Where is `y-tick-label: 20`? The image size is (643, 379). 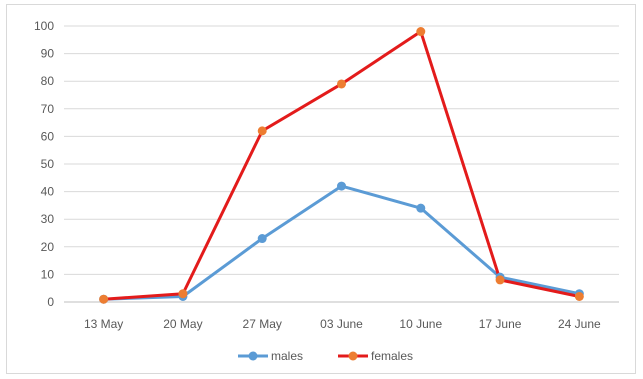 y-tick-label: 20 is located at coordinates (48, 247).